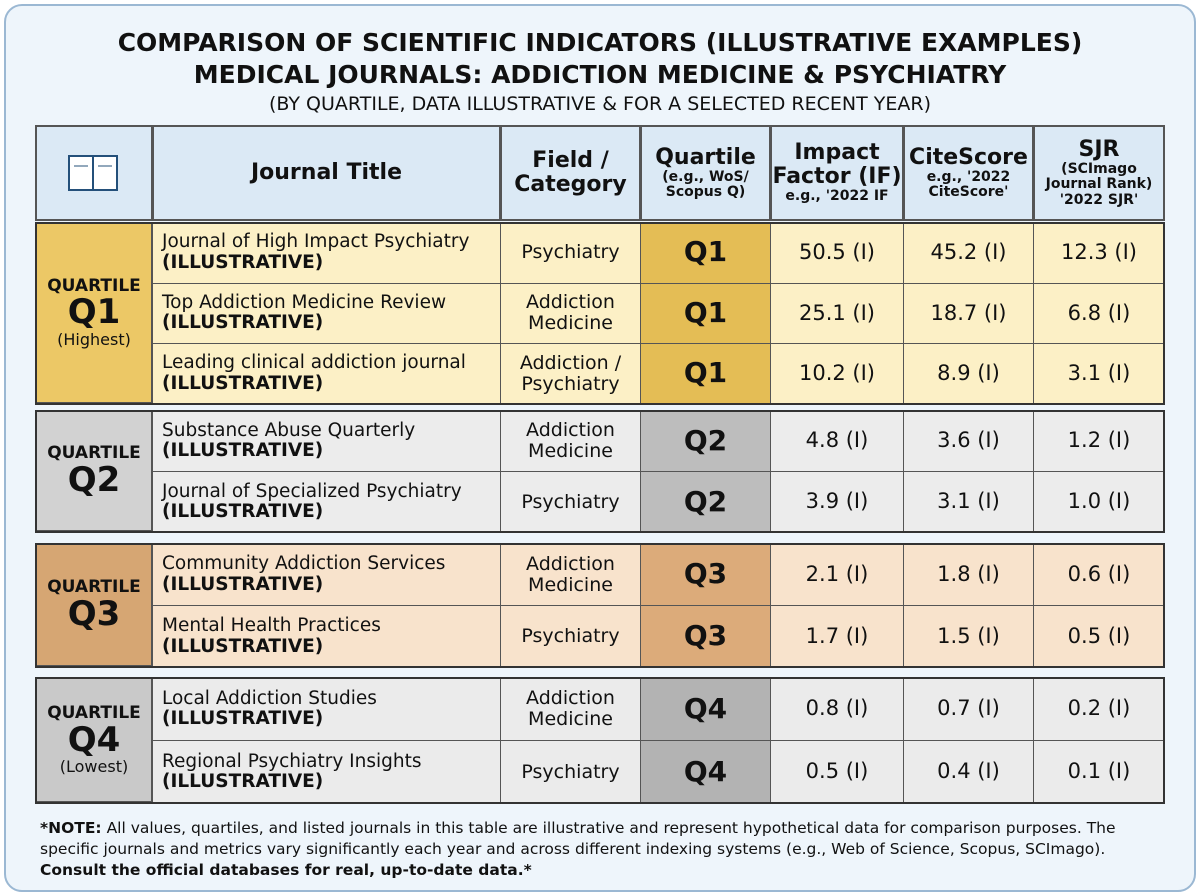 This screenshot has width=1200, height=896. I want to click on citescore: 45.2 (I), so click(968, 252).